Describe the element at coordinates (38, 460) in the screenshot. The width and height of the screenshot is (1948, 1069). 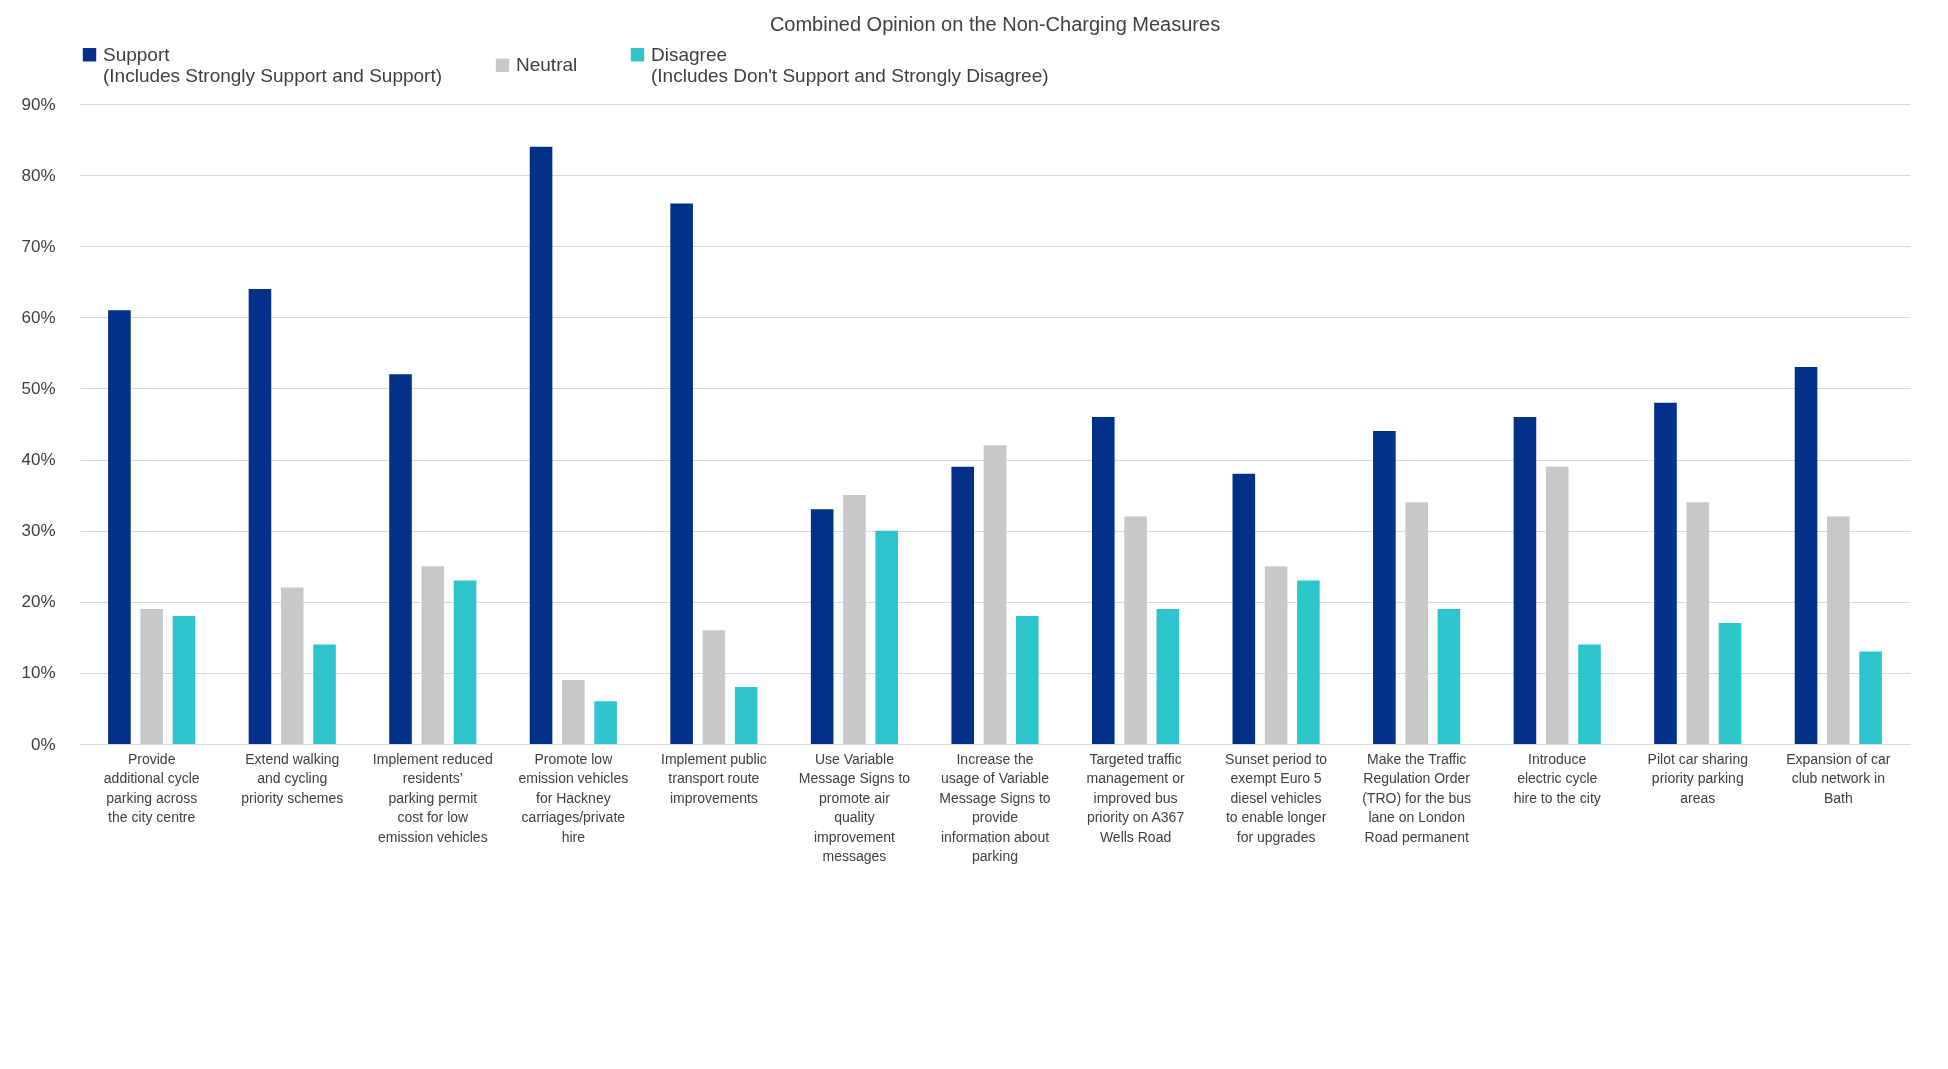
I see `y-tick-label: 40%` at that location.